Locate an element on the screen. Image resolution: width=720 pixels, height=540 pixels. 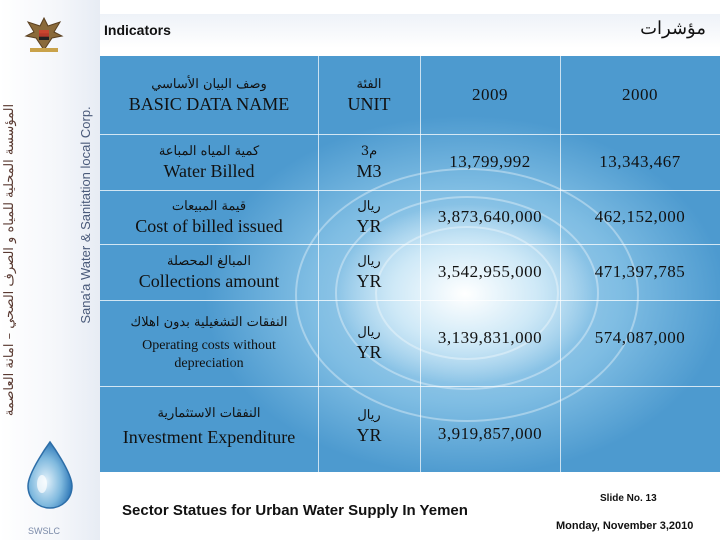
row-name-arabic: النفقات الاستثمارية is located at coordinates (209, 413).